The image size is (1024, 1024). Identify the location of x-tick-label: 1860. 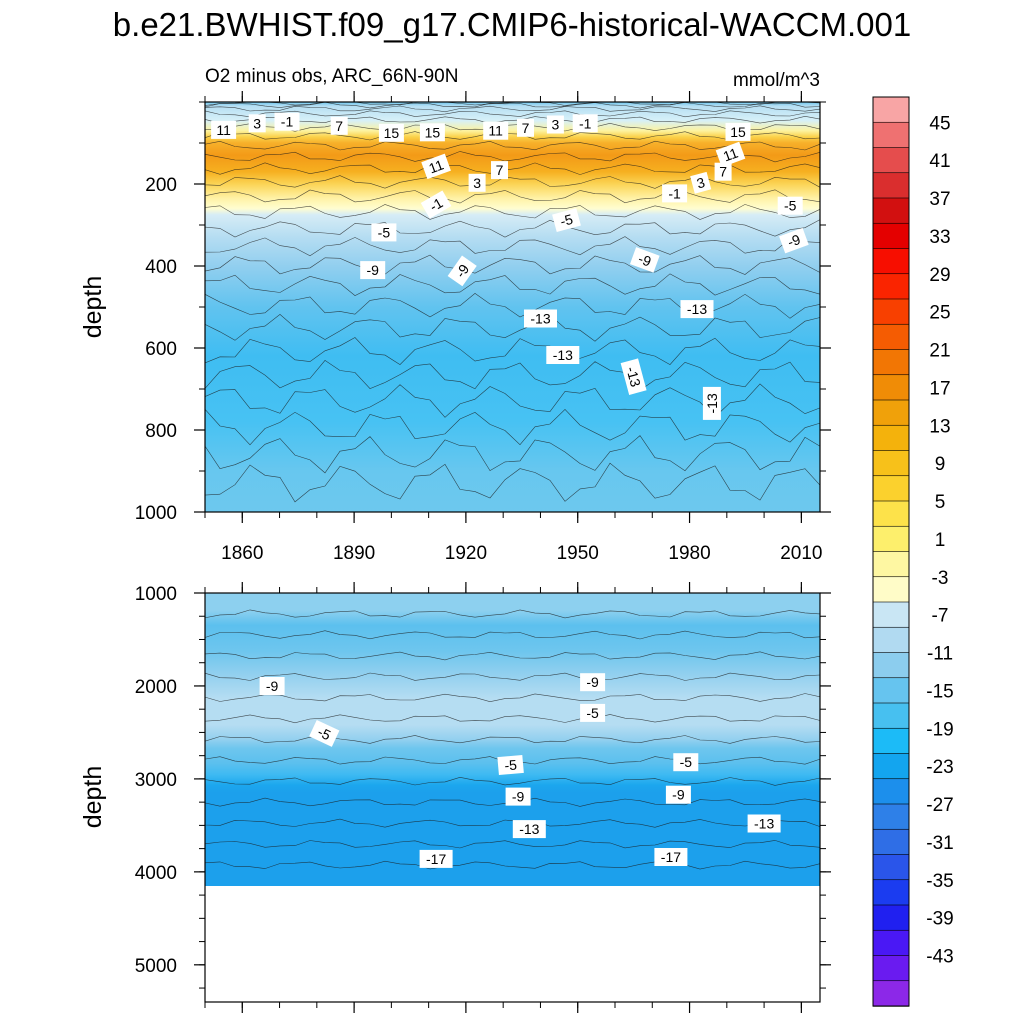
(242, 553).